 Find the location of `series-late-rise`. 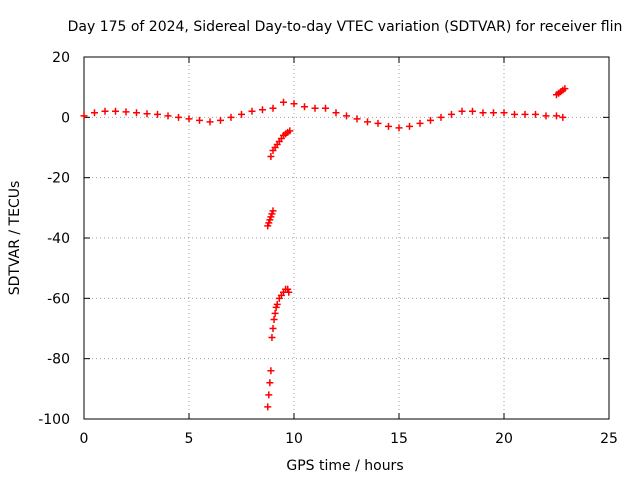

series-late-rise is located at coordinates (561, 92).